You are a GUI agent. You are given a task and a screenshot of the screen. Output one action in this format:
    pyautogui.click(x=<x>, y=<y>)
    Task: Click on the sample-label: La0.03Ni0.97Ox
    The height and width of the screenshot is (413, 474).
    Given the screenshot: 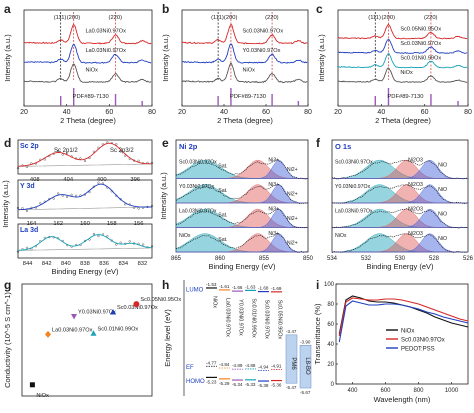 What is the action you would take?
    pyautogui.click(x=198, y=211)
    